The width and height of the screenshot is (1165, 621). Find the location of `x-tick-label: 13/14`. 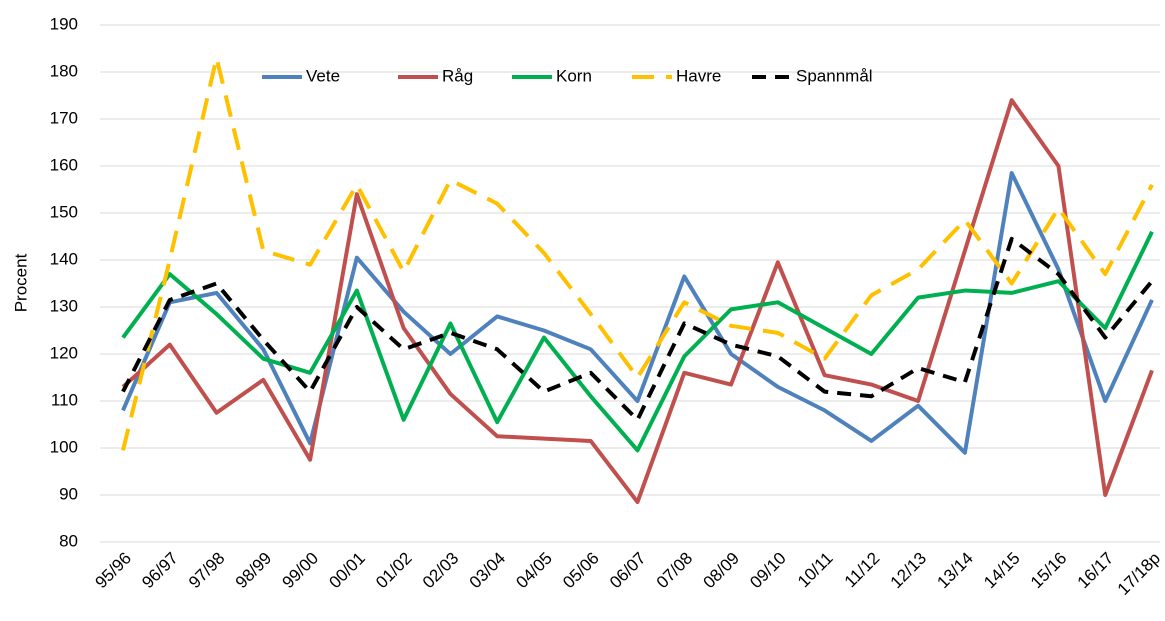

x-tick-label: 13/14 is located at coordinates (955, 571).